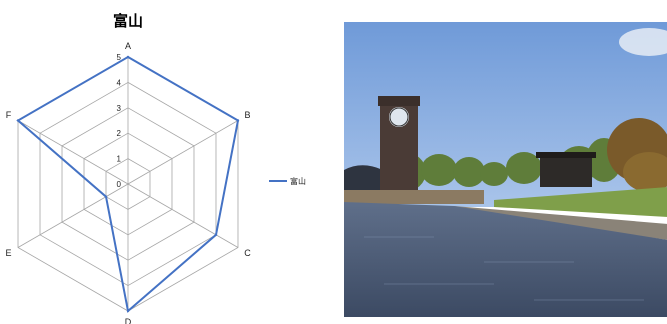  I want to click on data-point-D, so click(128, 311).